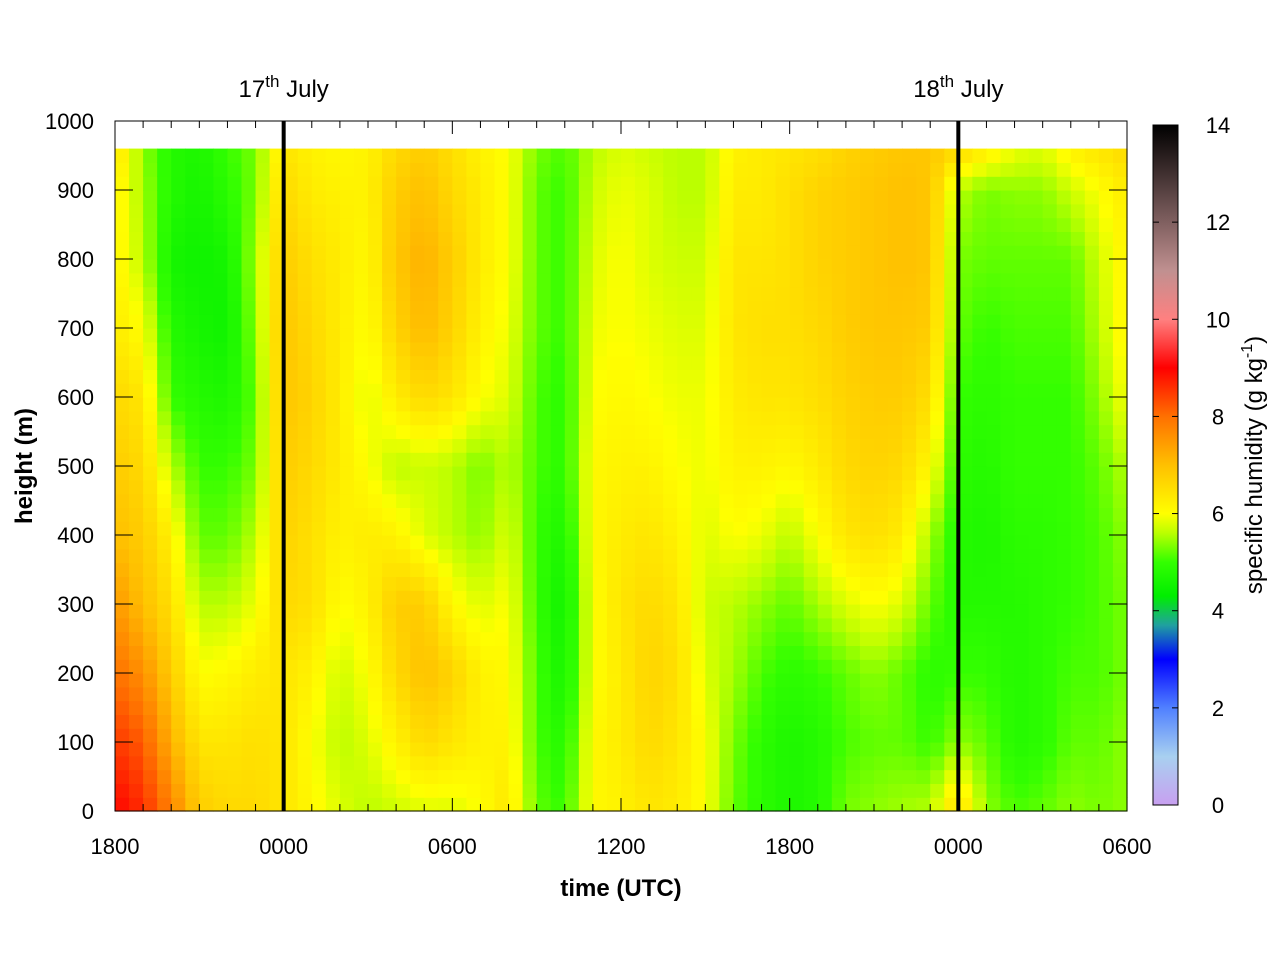 This screenshot has width=1280, height=960. Describe the element at coordinates (1254, 476) in the screenshot. I see `colorbar-title-main: specific humidity (g kg` at that location.